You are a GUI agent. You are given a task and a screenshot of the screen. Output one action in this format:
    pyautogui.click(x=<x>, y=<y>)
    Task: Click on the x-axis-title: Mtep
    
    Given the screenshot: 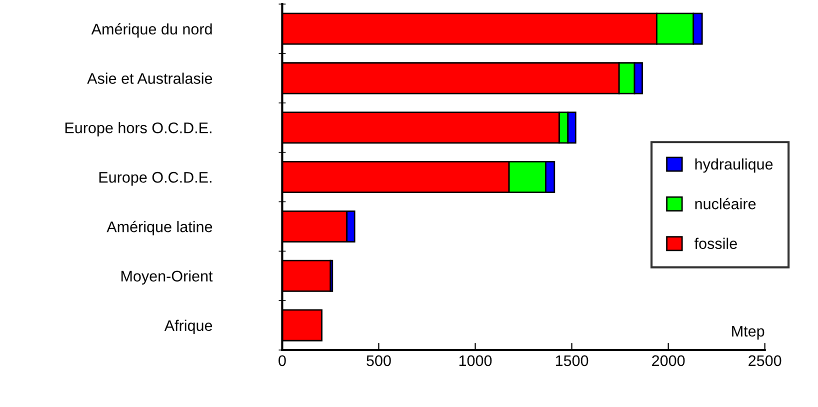 What is the action you would take?
    pyautogui.click(x=748, y=333)
    